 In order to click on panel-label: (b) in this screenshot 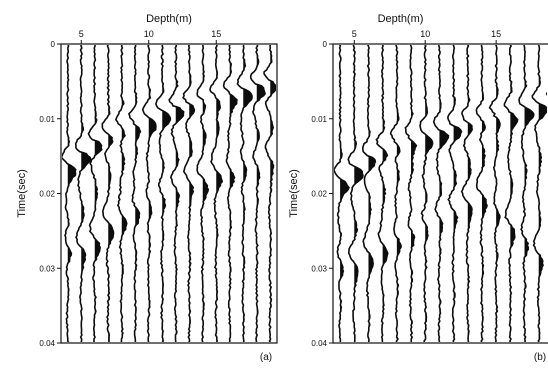, I will do `click(540, 357)`.